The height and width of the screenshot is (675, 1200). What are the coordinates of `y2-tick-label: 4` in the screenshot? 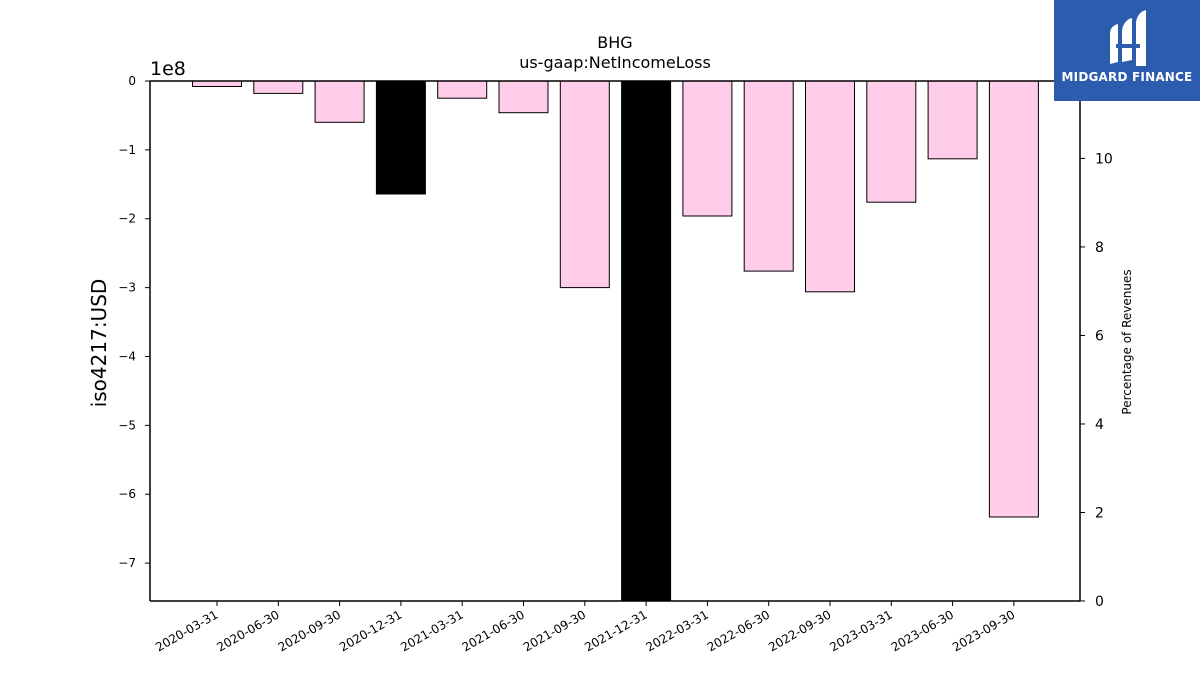 It's located at (1099, 425).